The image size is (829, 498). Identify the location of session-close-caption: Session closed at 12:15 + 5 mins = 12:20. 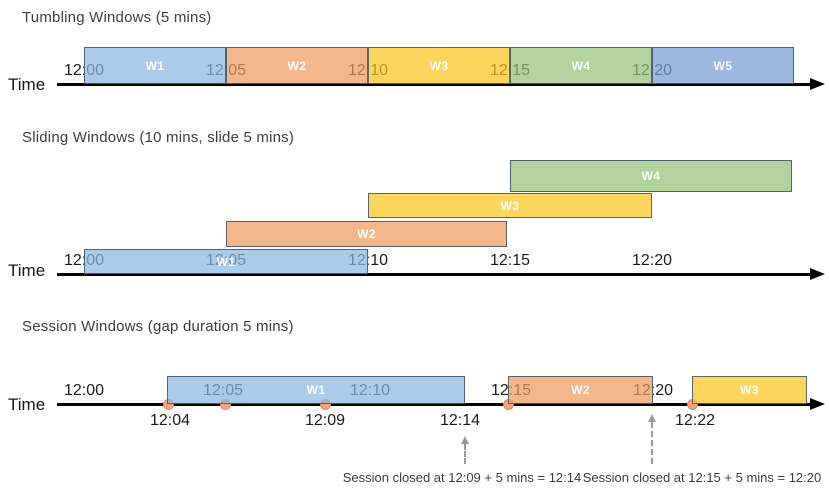
(702, 477).